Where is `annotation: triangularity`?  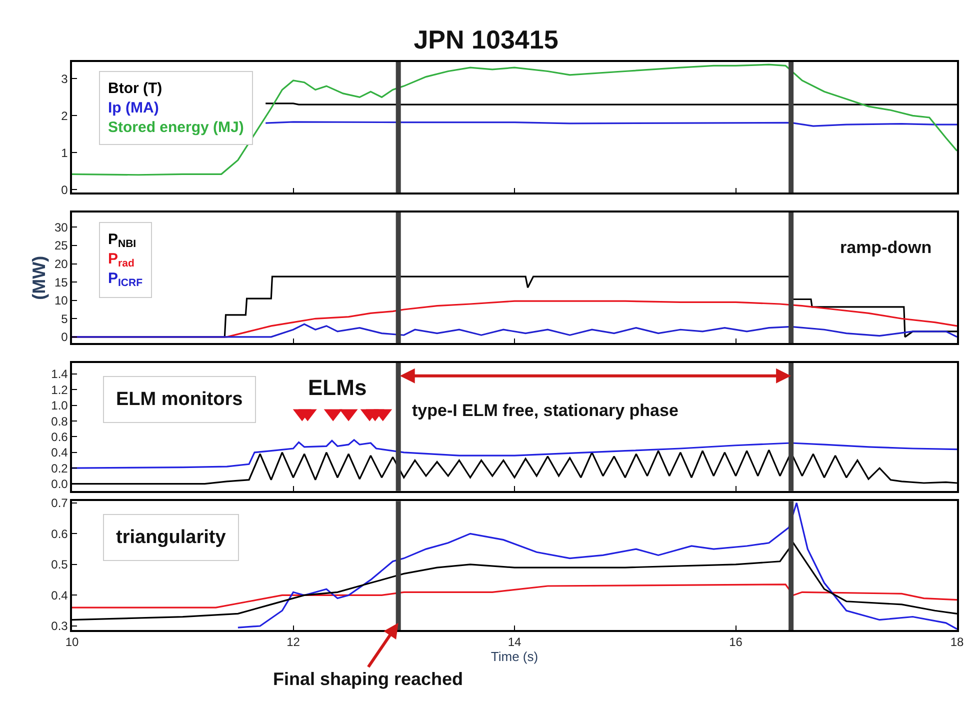
annotation: triangularity is located at coordinates (171, 537).